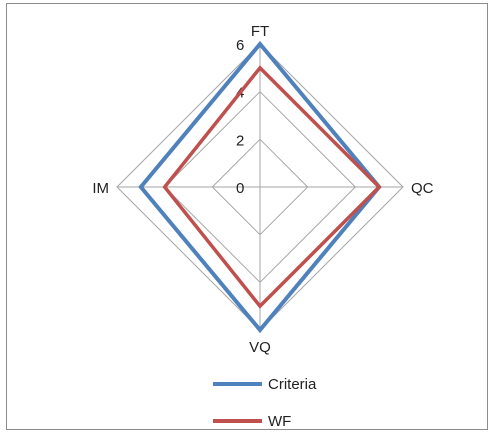 This screenshot has height=435, width=492. Describe the element at coordinates (292, 384) in the screenshot. I see `legend-label-criteria: Criteria` at that location.